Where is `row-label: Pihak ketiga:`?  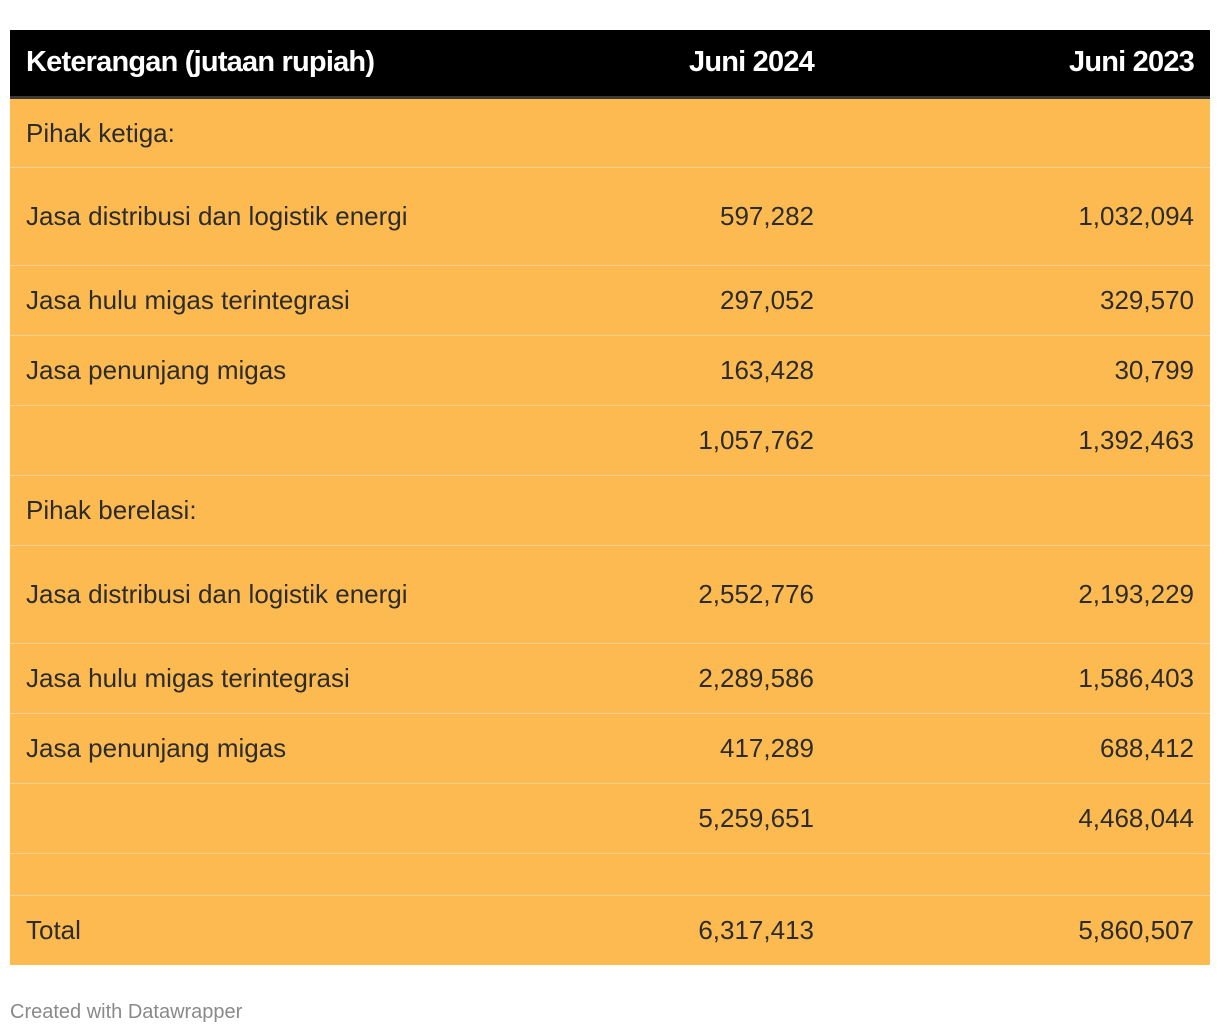
row-label: Pihak ketiga: is located at coordinates (220, 132).